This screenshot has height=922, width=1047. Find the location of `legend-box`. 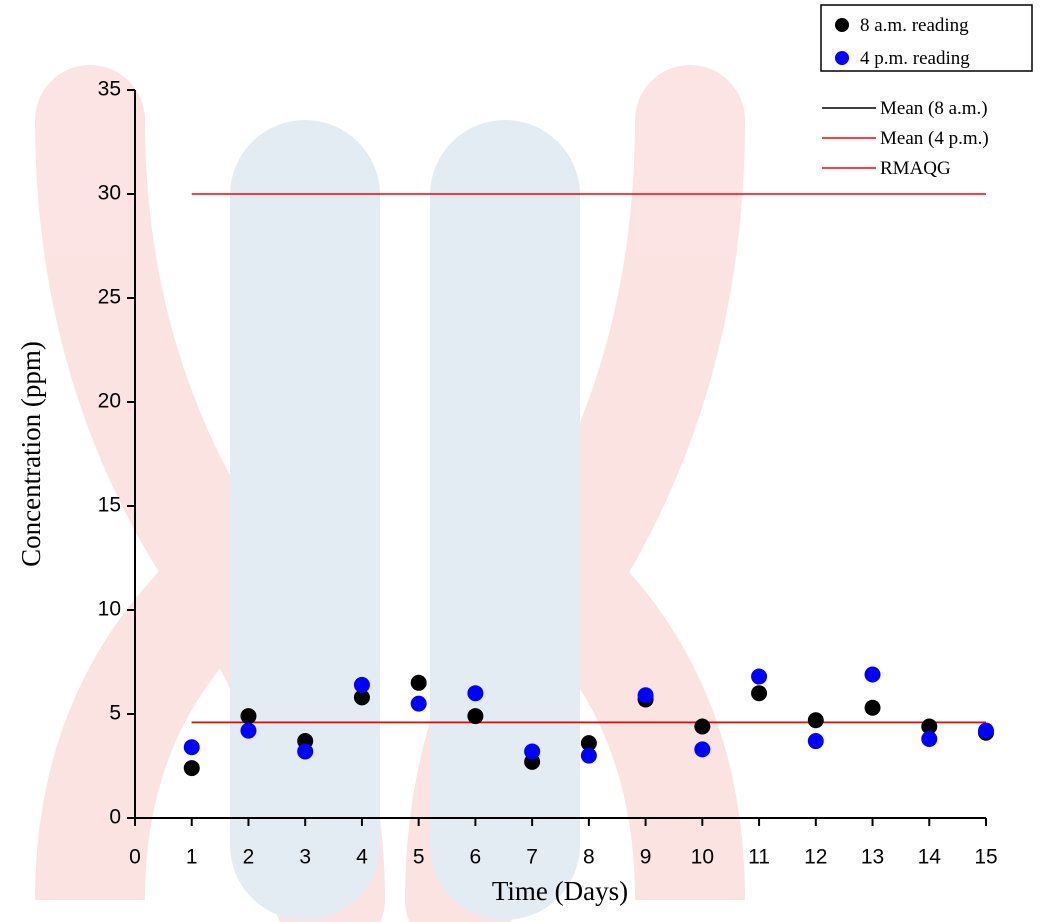

legend-box is located at coordinates (926, 38).